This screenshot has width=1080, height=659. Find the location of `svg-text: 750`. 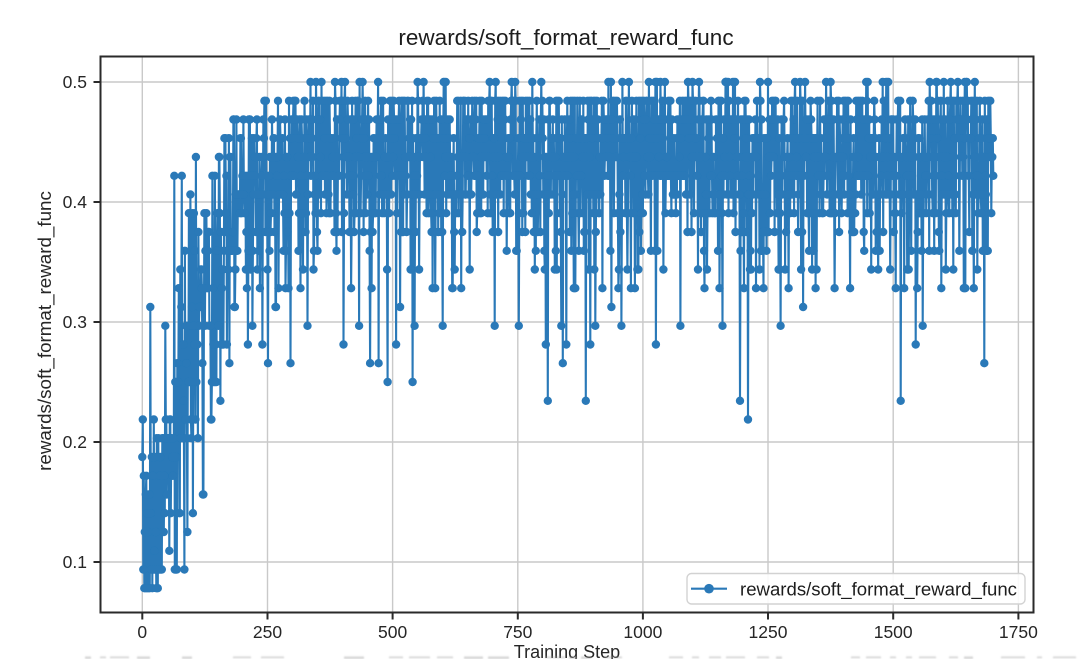

svg-text: 750 is located at coordinates (517, 632).